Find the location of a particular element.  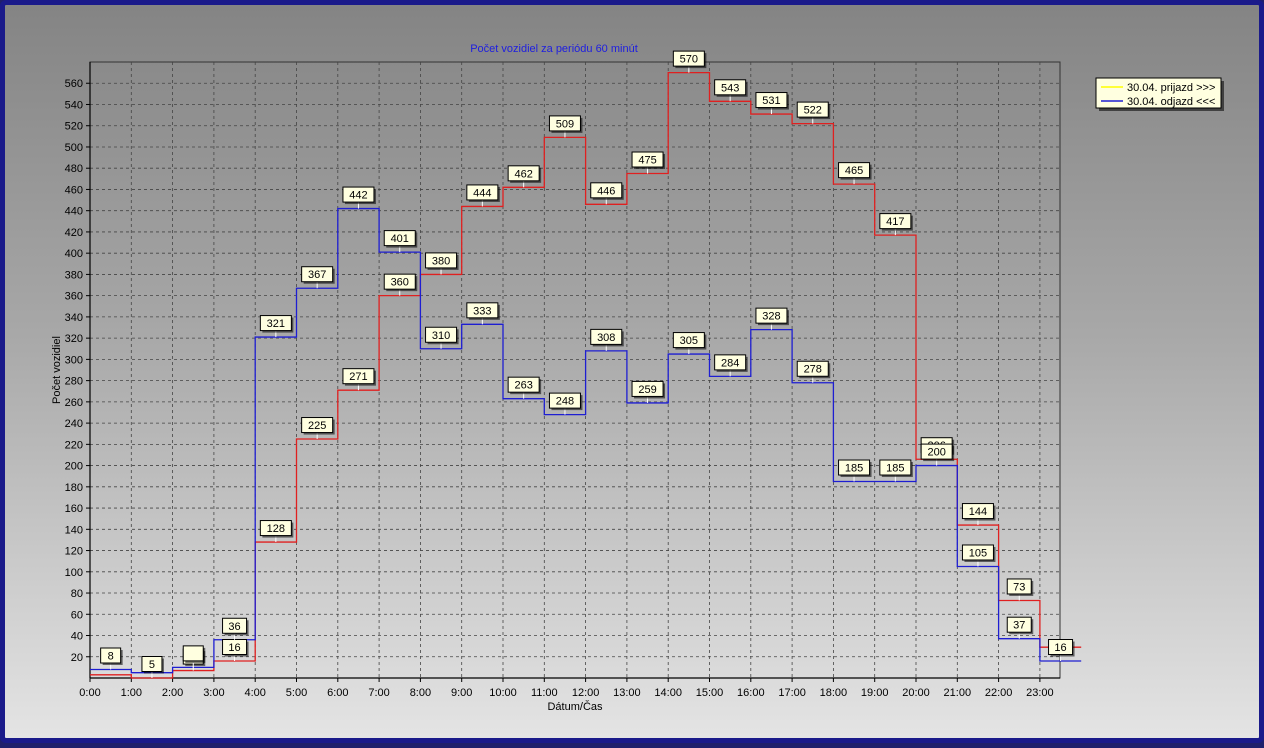

y-tick-label: 120 is located at coordinates (74, 552).